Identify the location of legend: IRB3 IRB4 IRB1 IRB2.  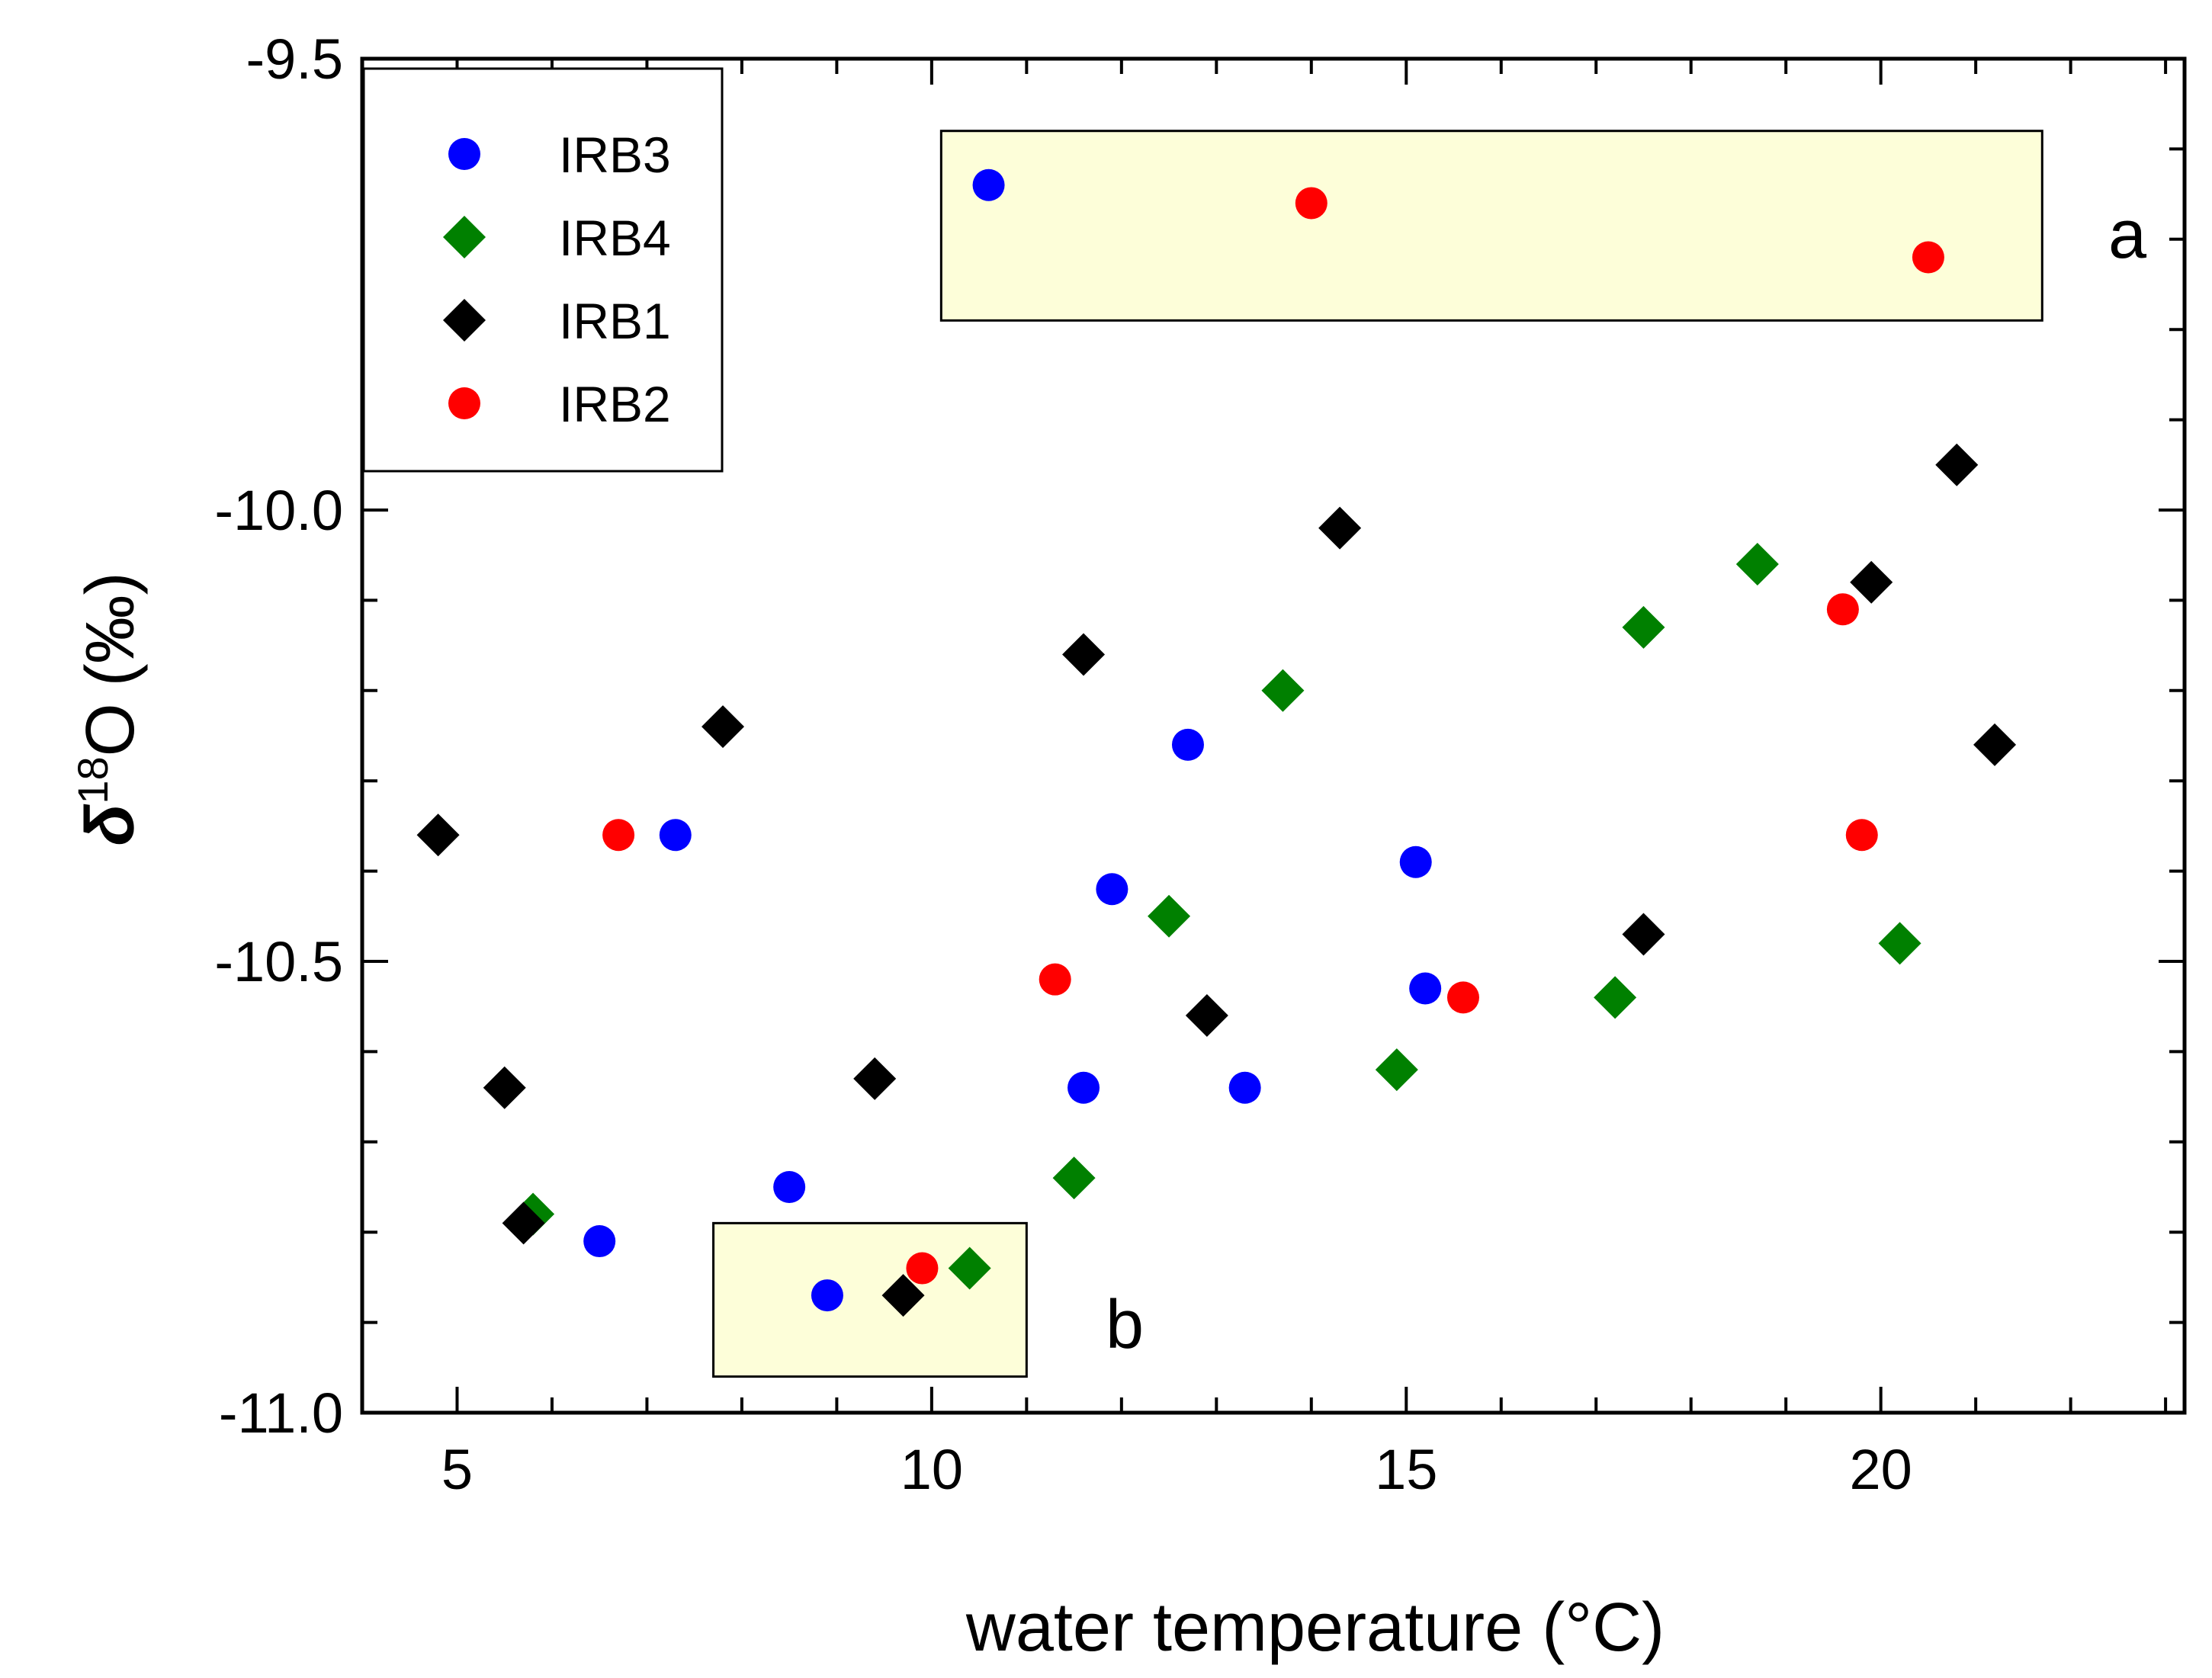
(543, 270).